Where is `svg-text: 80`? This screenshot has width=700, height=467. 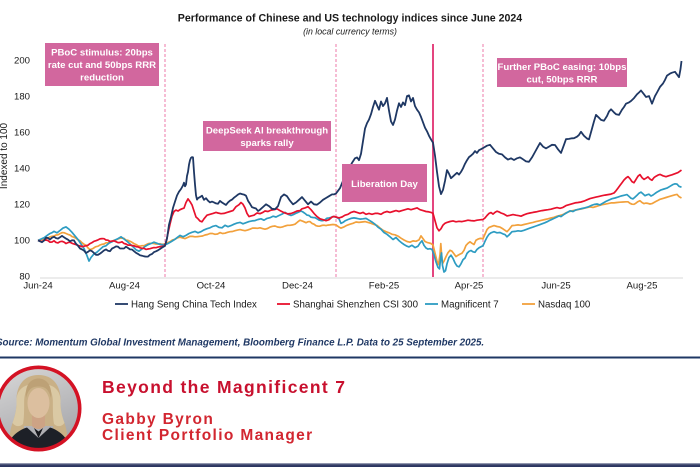
svg-text: 80 is located at coordinates (24, 277).